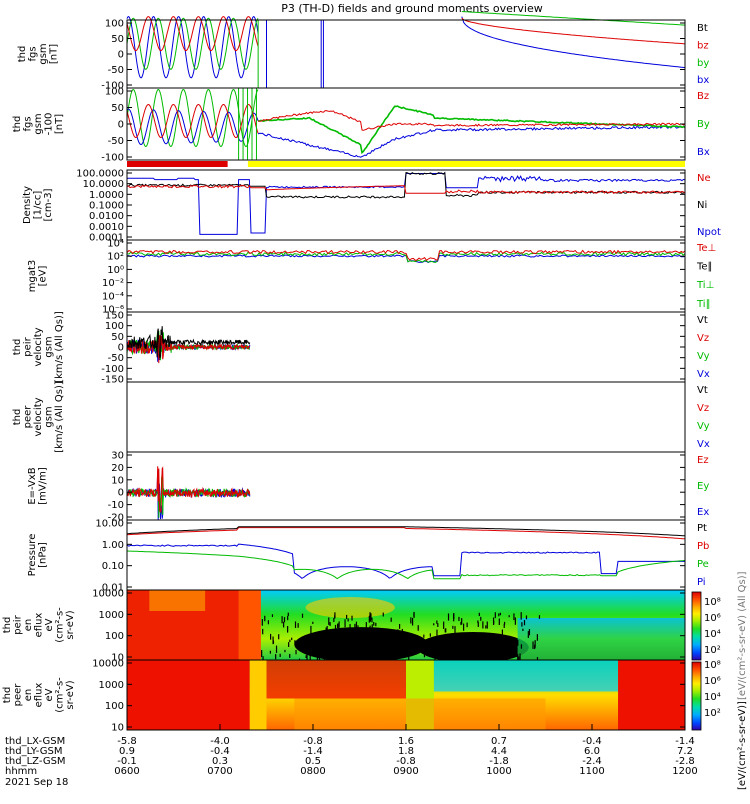 Image resolution: width=750 pixels, height=804 pixels. I want to click on ytick-label: -20, so click(116, 518).